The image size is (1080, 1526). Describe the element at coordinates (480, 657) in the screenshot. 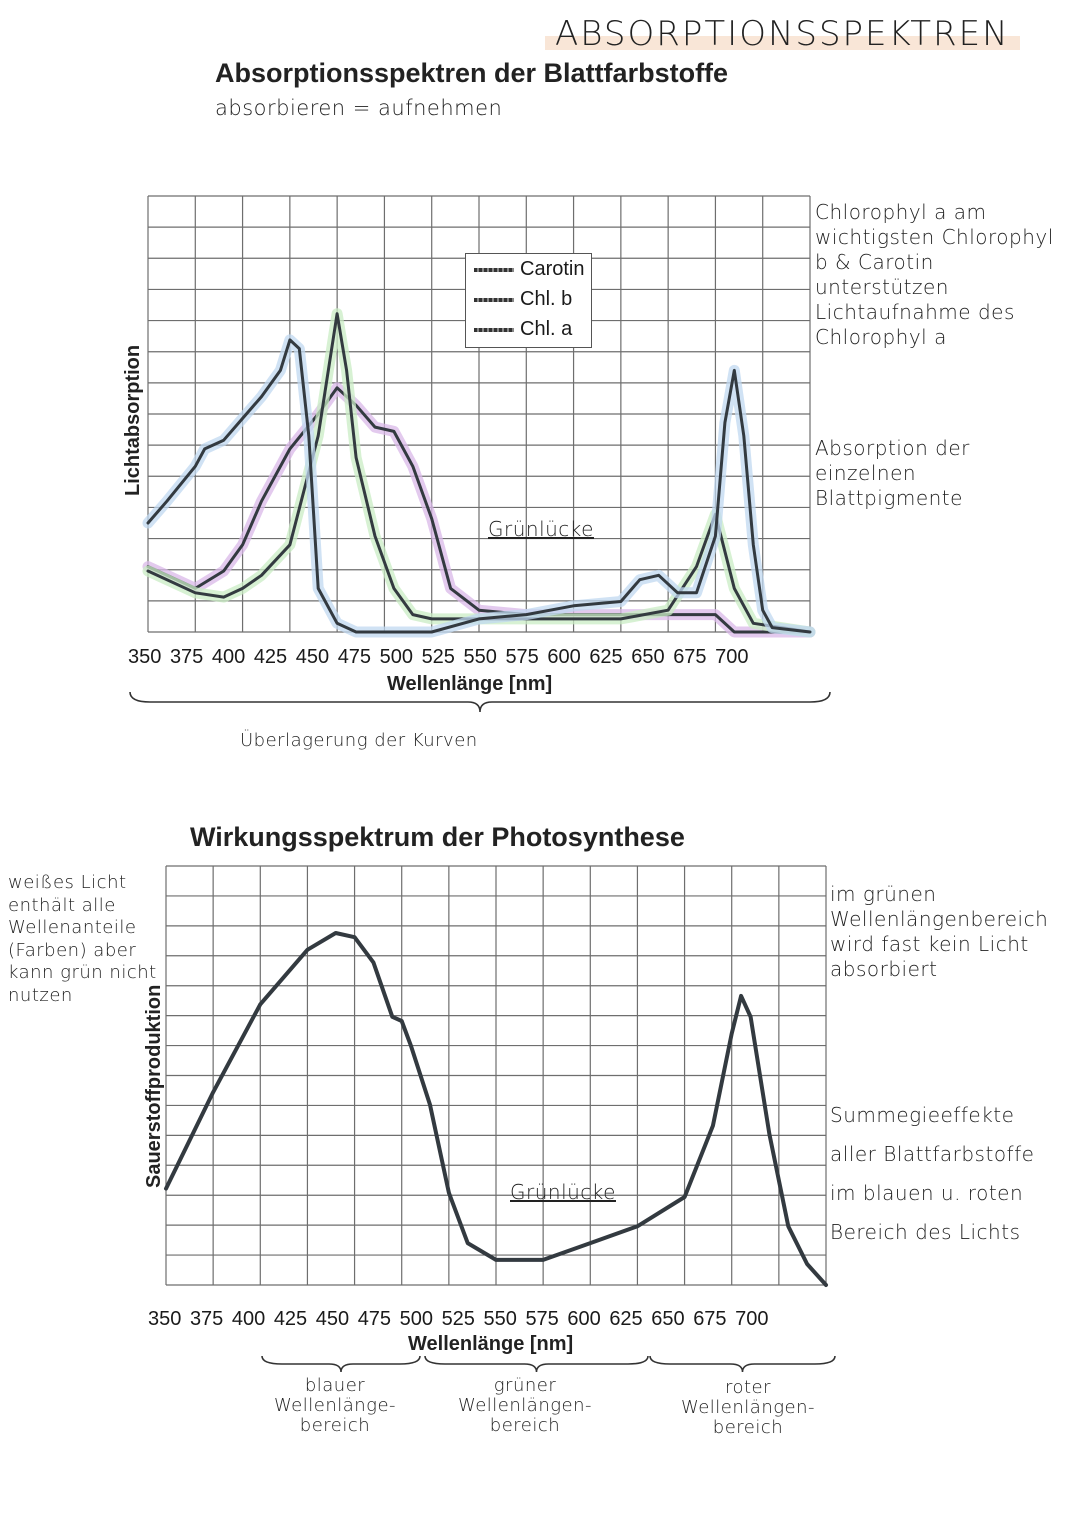

I see `absorption-tick-label: 550` at that location.